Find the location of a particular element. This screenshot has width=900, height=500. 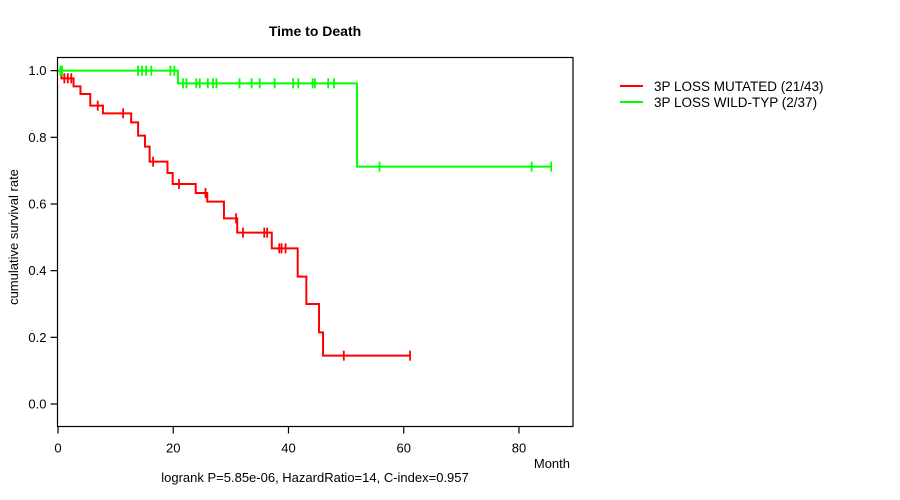

y-axis-label: cumulative survival rate is located at coordinates (13, 237).